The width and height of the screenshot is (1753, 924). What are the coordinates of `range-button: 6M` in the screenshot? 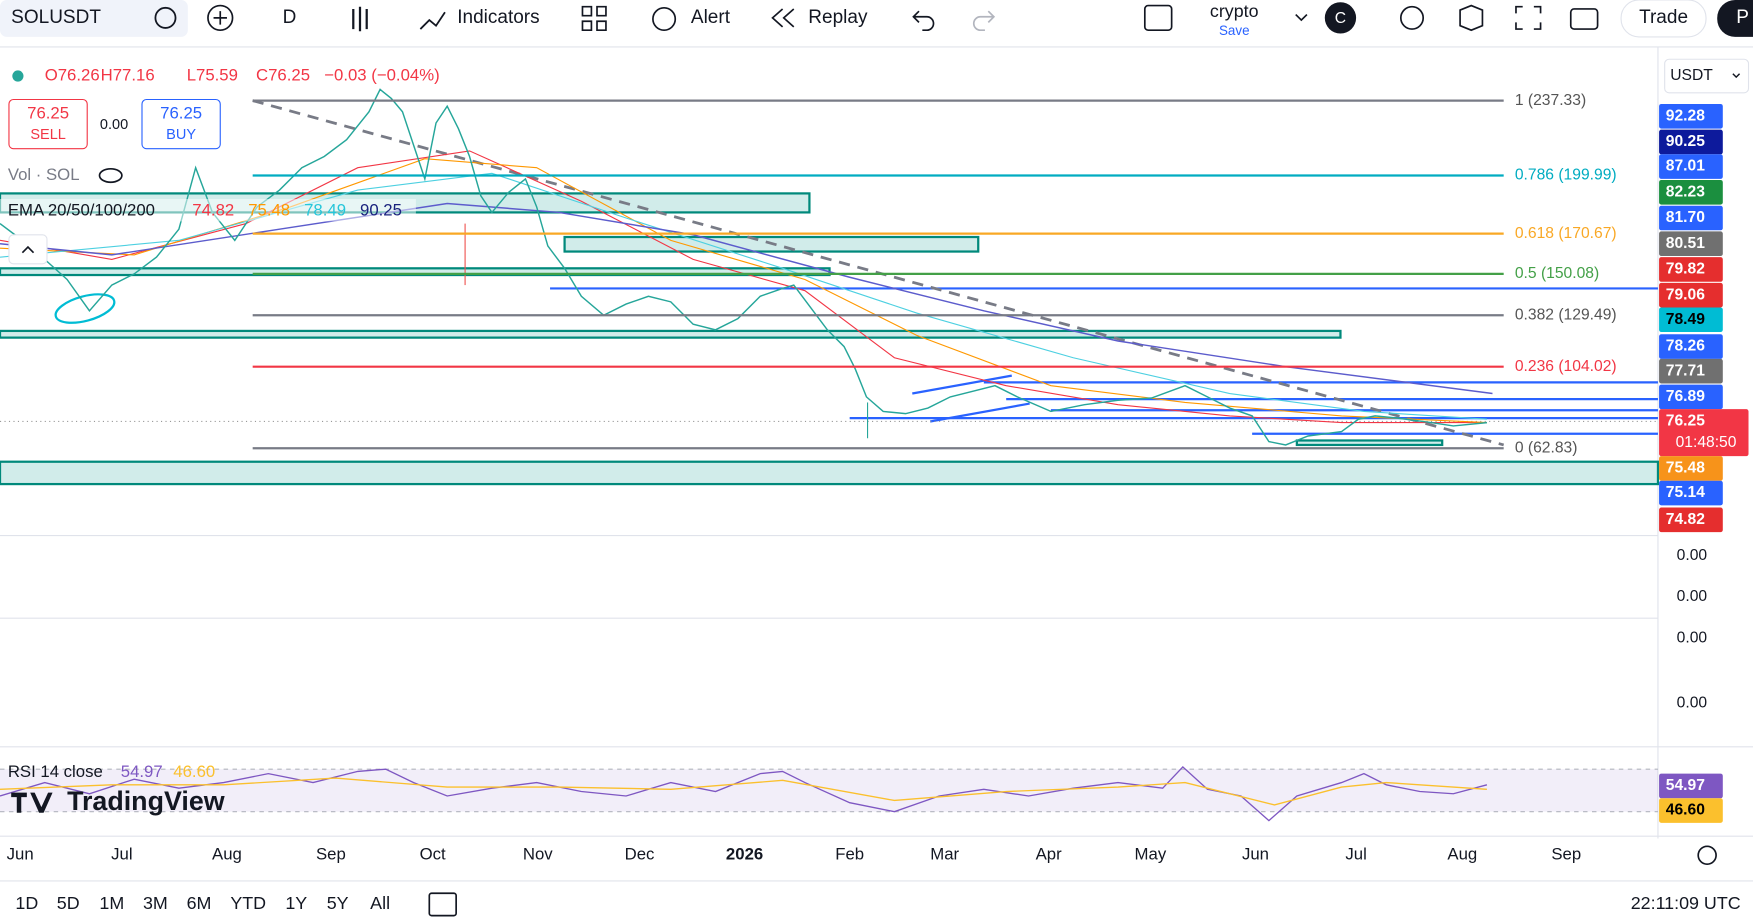 It's located at (199, 903).